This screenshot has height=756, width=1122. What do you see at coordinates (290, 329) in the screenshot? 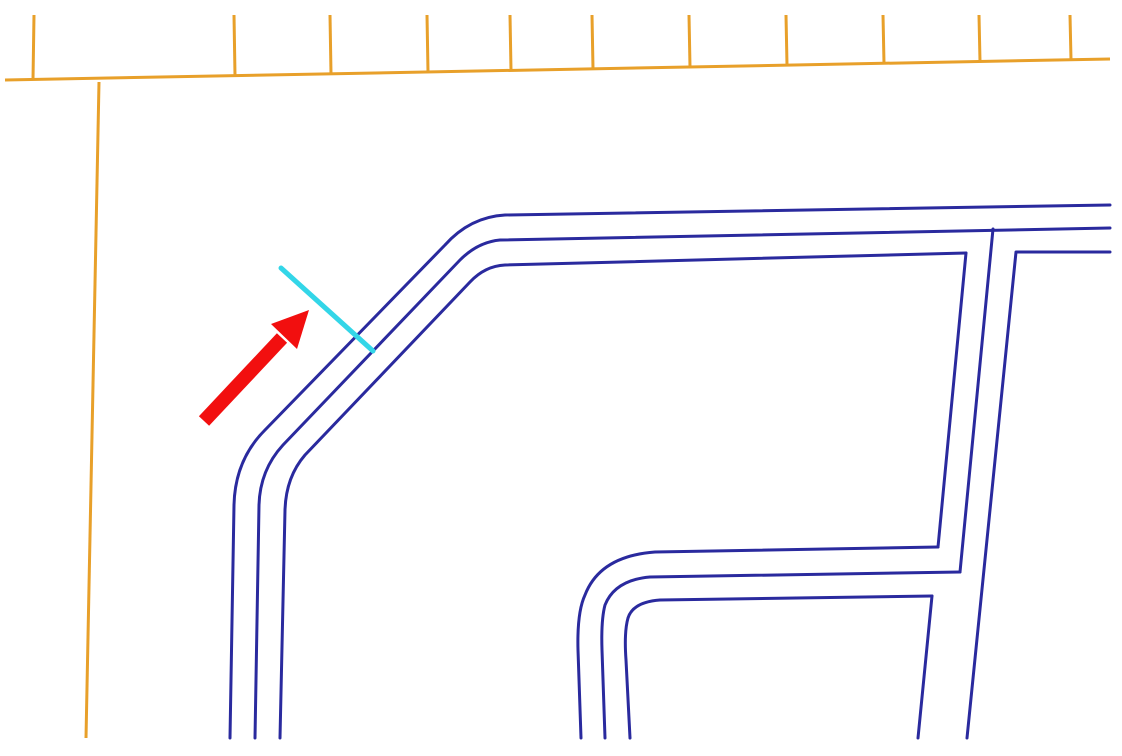
I see `arrow-head` at bounding box center [290, 329].